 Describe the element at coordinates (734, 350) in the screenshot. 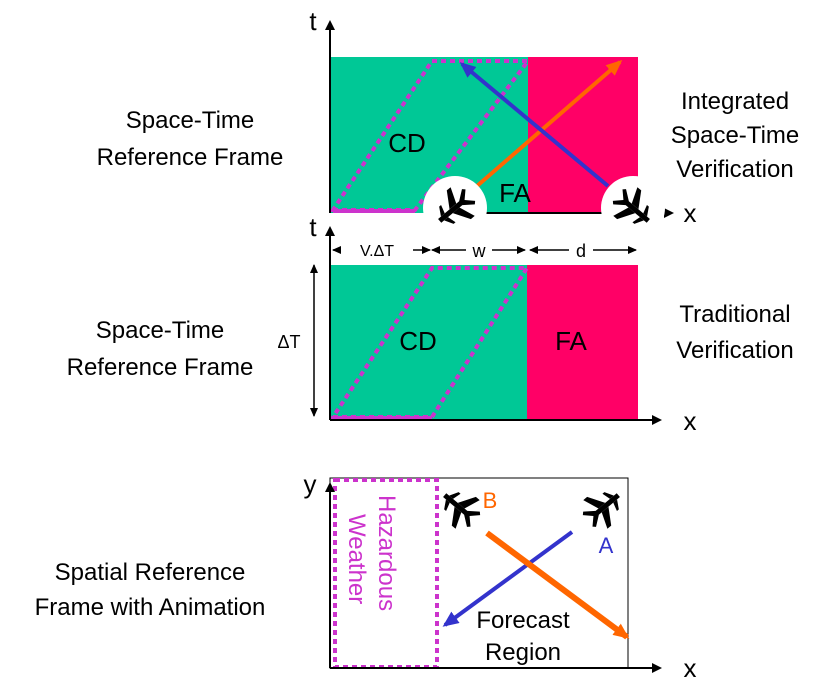

I see `middle-right-line2: Verification` at that location.